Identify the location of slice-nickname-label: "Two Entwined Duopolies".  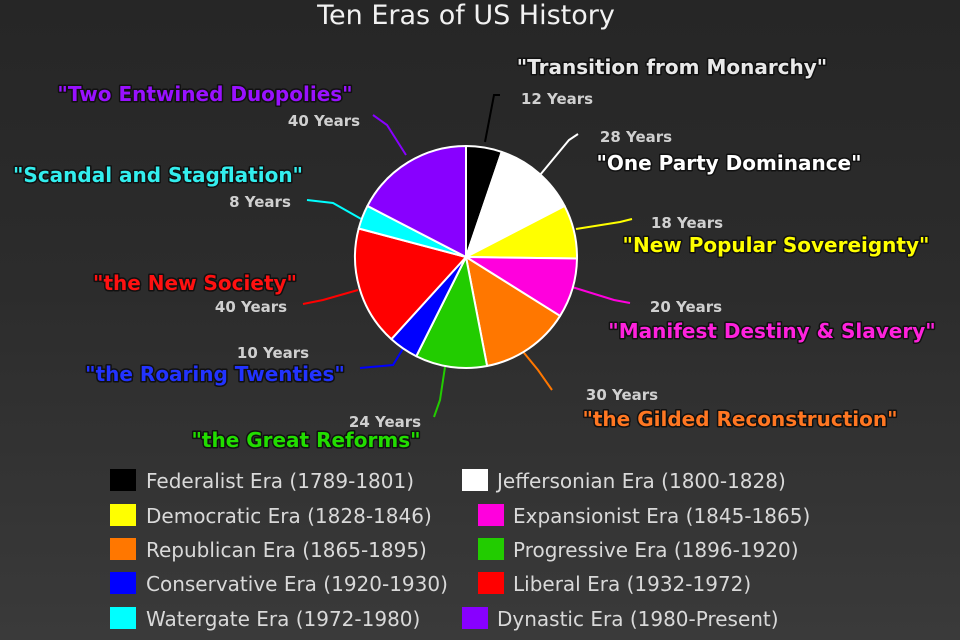
(204, 94).